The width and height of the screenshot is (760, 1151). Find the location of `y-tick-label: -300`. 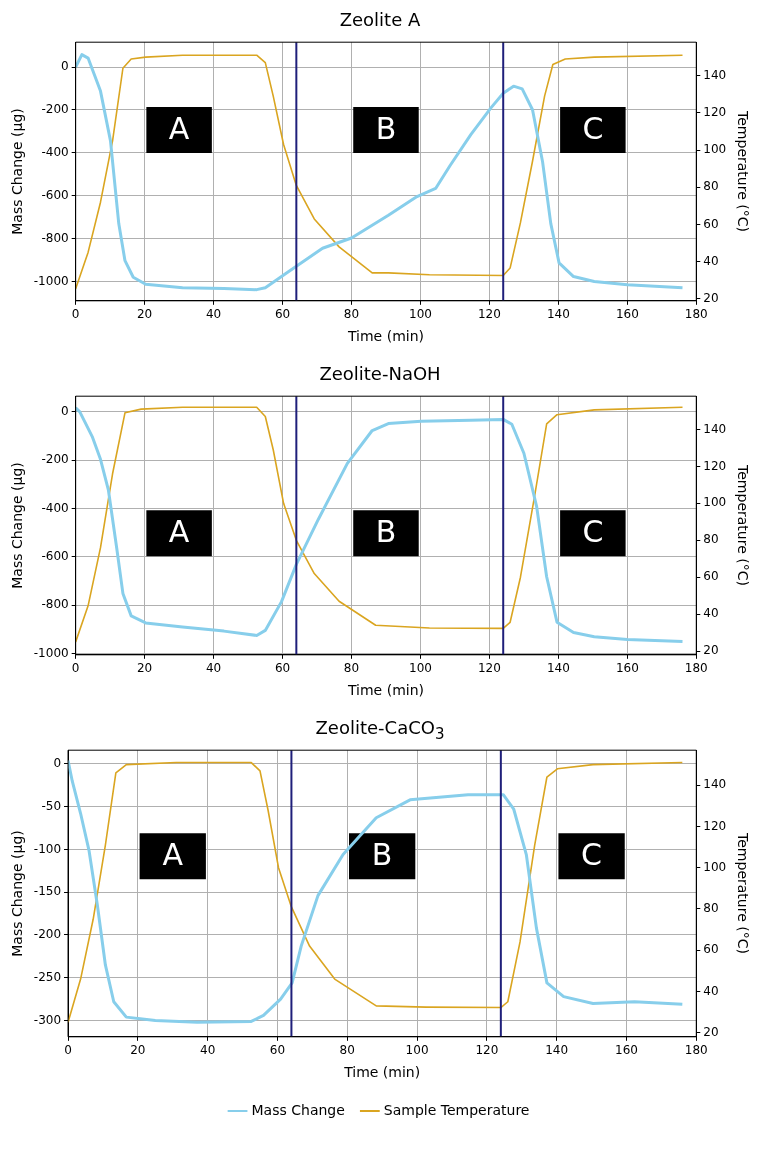

y-tick-label: -300 is located at coordinates (47, 1019).